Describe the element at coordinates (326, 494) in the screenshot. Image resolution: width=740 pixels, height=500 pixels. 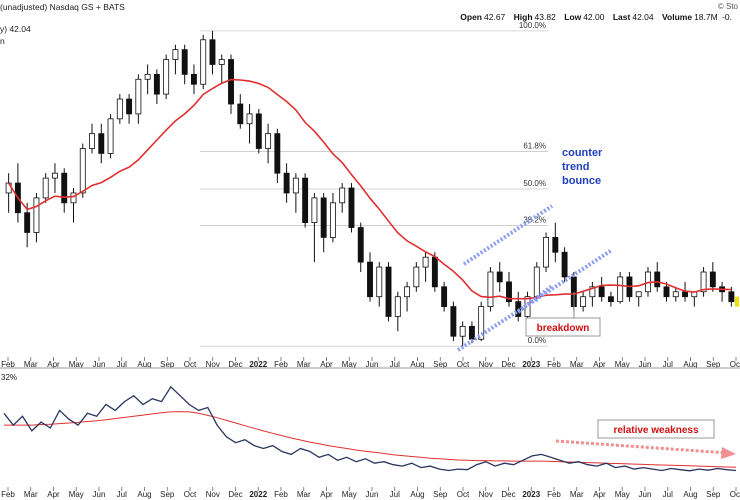
I see `x-tick-label: Apr` at that location.